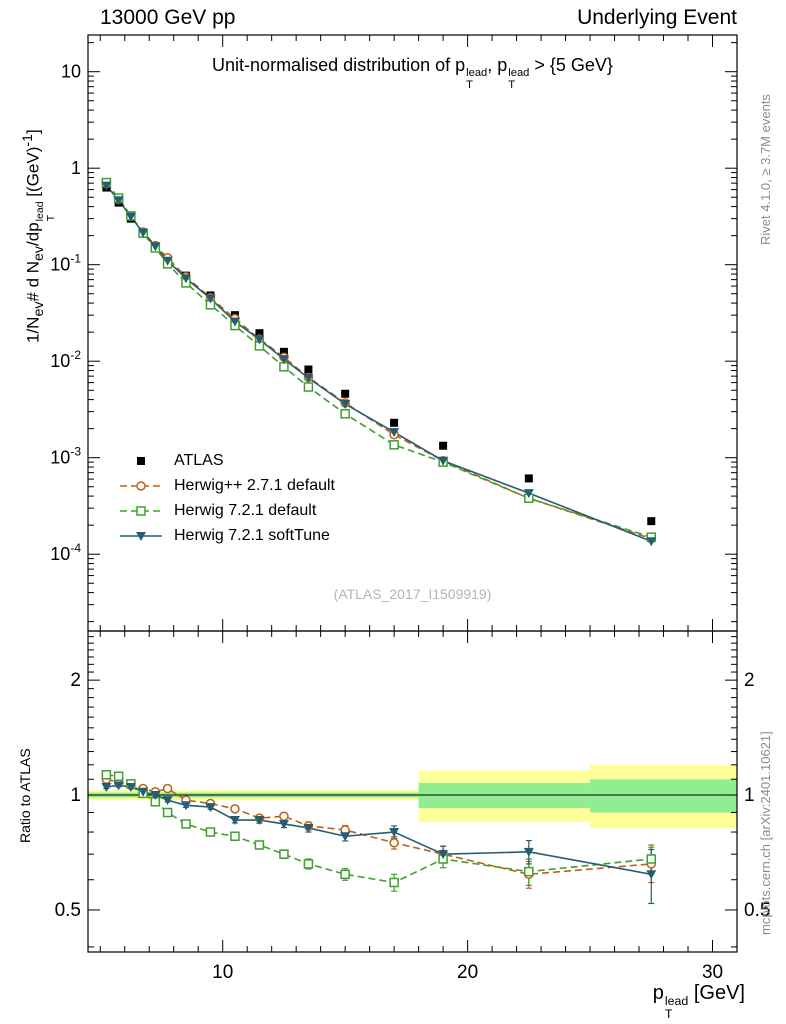 The width and height of the screenshot is (786, 1024). Describe the element at coordinates (252, 535) in the screenshot. I see `legend-label: Herwig 7.2.1 softTune` at that location.